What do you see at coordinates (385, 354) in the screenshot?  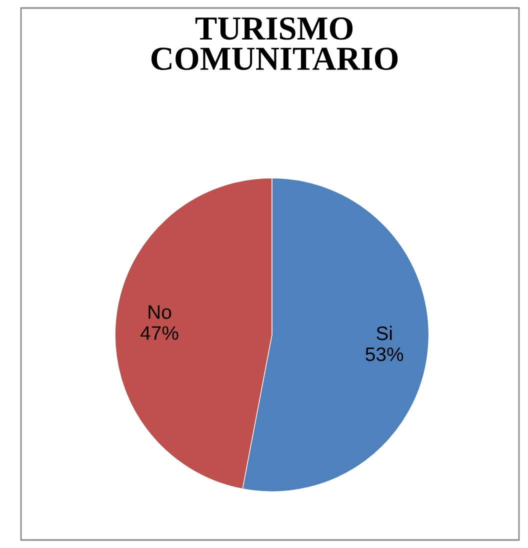 I see `data-label: 53%` at bounding box center [385, 354].